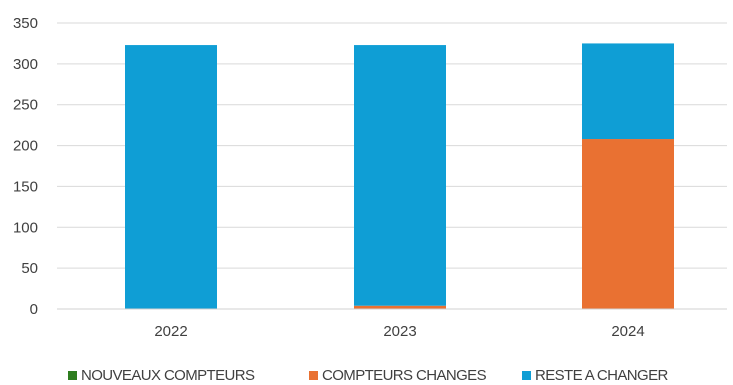 The width and height of the screenshot is (733, 385). What do you see at coordinates (29, 268) in the screenshot?
I see `y-tick-label: 50` at bounding box center [29, 268].